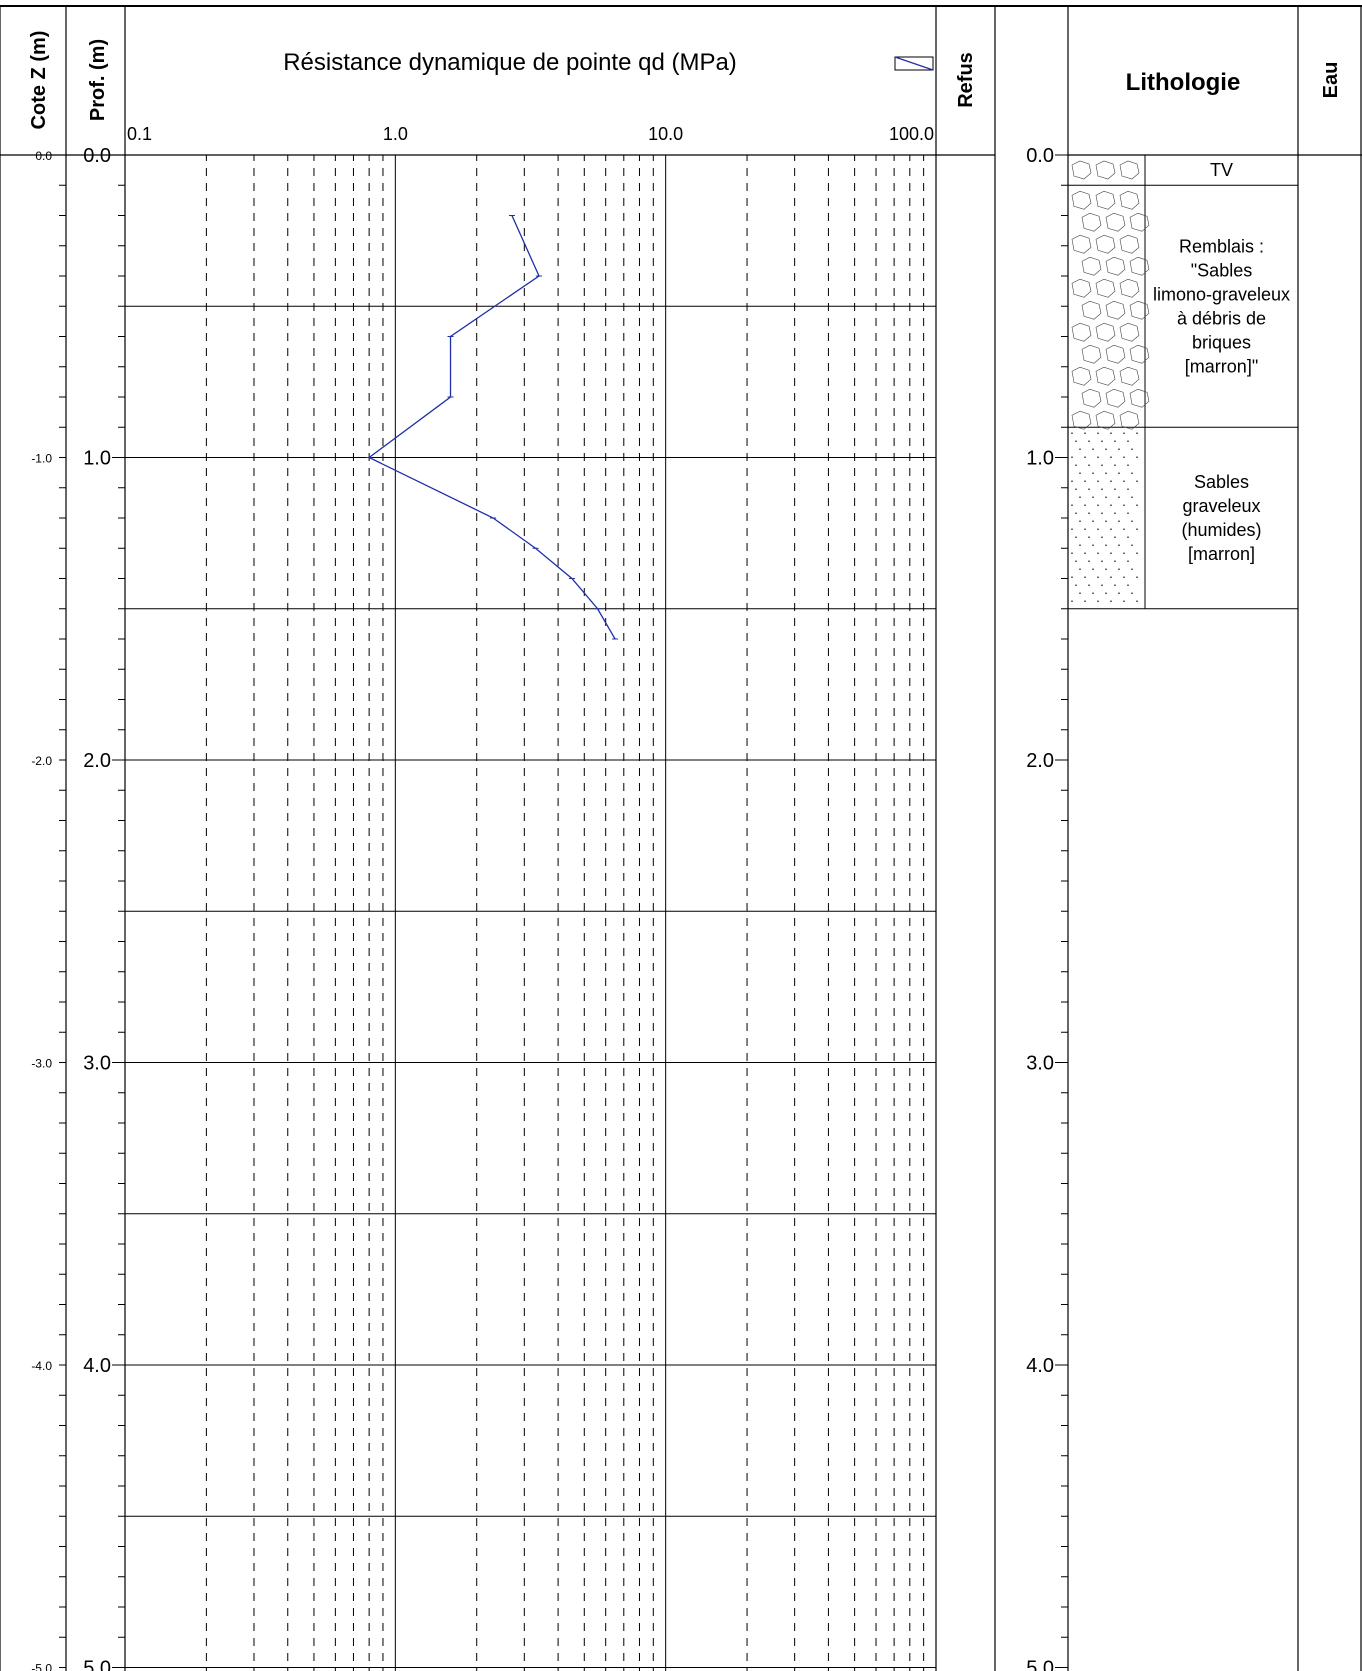 The image size is (1362, 1671). Describe the element at coordinates (914, 63) in the screenshot. I see `legend-swatch` at that location.